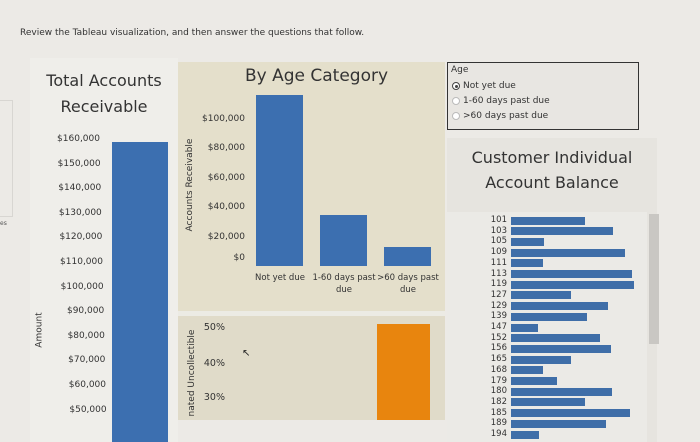 The width and height of the screenshot is (700, 442). What do you see at coordinates (86, 335) in the screenshot?
I see `y-tick-label: $80,000` at bounding box center [86, 335].